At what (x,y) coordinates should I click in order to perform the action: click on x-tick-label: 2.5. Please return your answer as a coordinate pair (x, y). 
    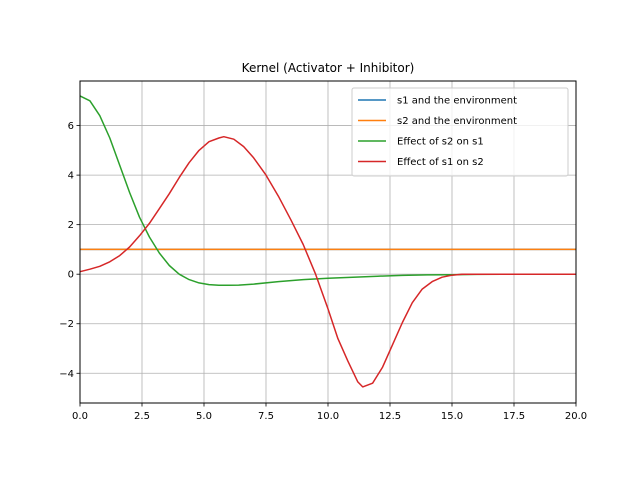
    Looking at the image, I should click on (142, 416).